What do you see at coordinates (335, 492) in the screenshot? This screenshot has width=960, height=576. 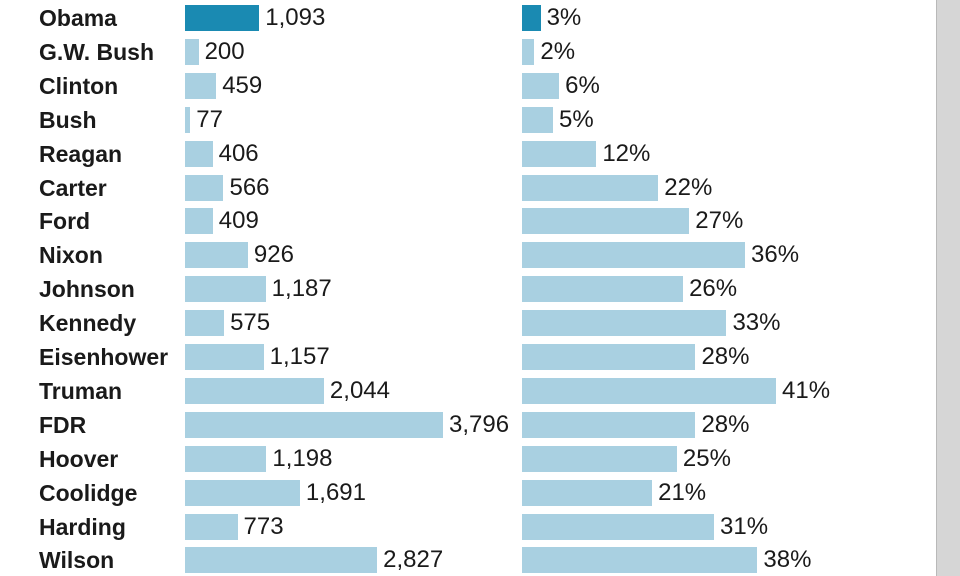 I see `data-label: 1,691` at bounding box center [335, 492].